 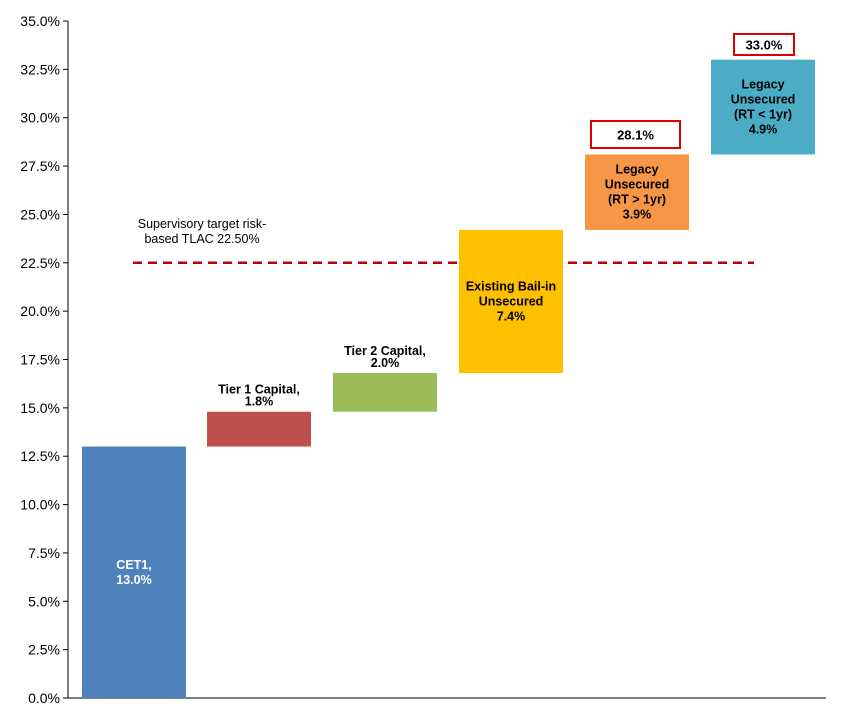 What do you see at coordinates (44, 601) in the screenshot?
I see `y-tick-label: 5.0%` at bounding box center [44, 601].